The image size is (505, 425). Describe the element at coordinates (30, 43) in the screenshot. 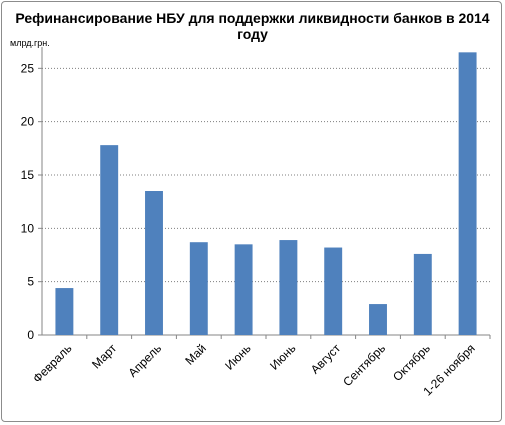

I see `y-axis-unit-label: млрд.грн.` at that location.